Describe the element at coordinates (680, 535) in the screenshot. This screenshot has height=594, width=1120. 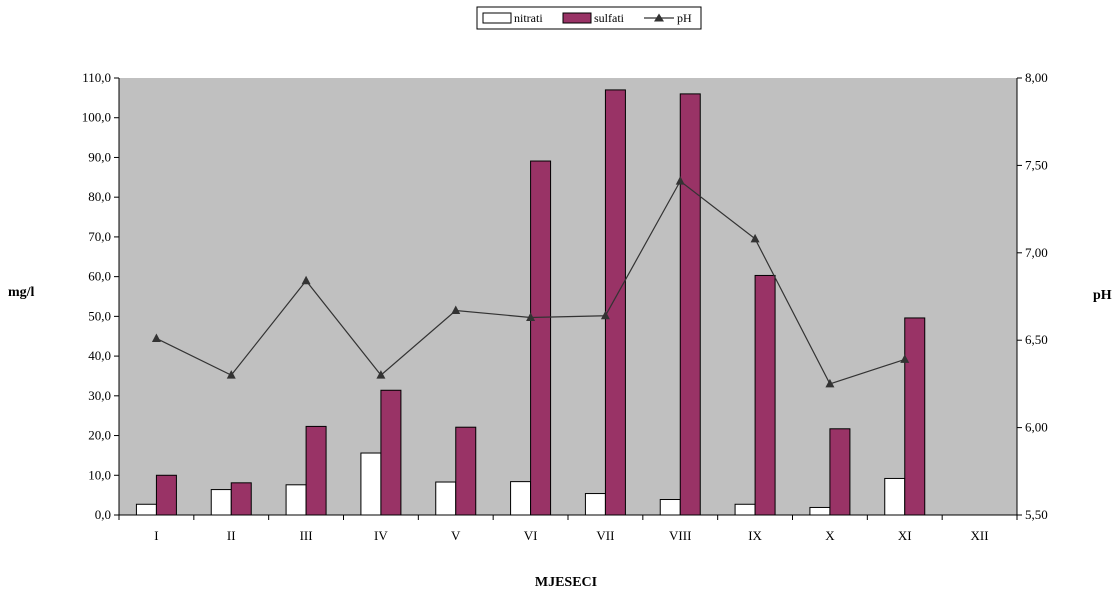
I see `x-category-label: VIII` at that location.